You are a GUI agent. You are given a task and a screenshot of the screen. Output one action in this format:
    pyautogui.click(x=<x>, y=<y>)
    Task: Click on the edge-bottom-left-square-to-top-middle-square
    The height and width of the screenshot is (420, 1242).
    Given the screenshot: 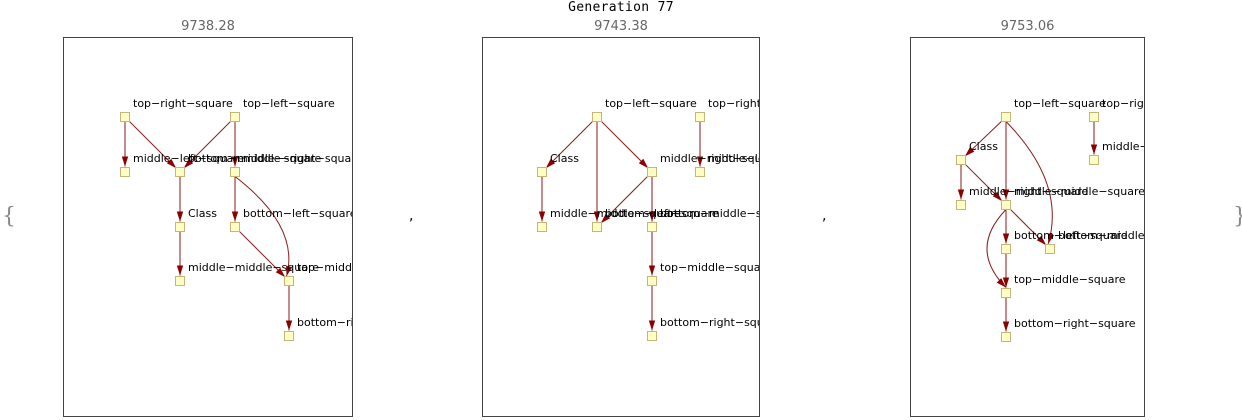 What is the action you would take?
    pyautogui.click(x=261, y=253)
    